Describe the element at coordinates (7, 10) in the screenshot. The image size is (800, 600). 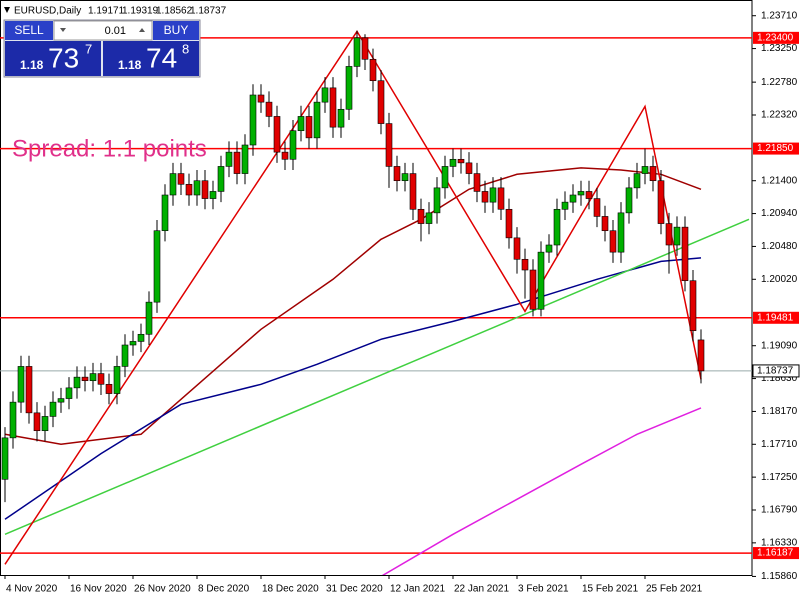
I see `collapse-icon` at that location.